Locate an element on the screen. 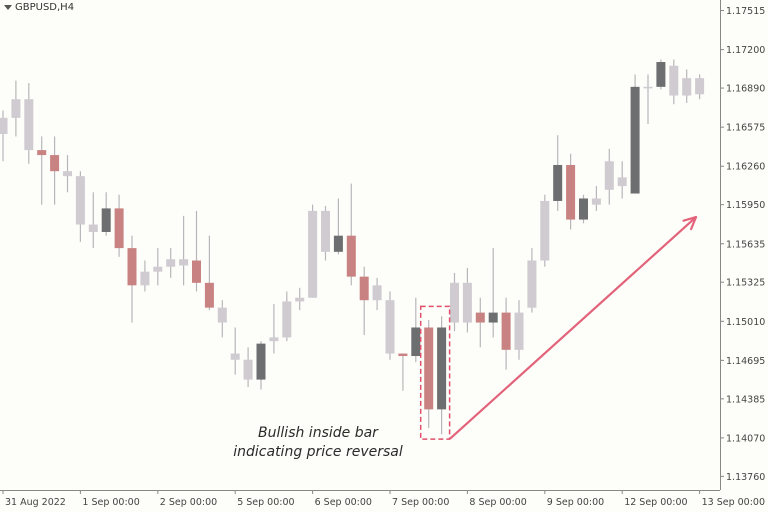  symbol-text: GBPUSD,H4 is located at coordinates (45, 7).